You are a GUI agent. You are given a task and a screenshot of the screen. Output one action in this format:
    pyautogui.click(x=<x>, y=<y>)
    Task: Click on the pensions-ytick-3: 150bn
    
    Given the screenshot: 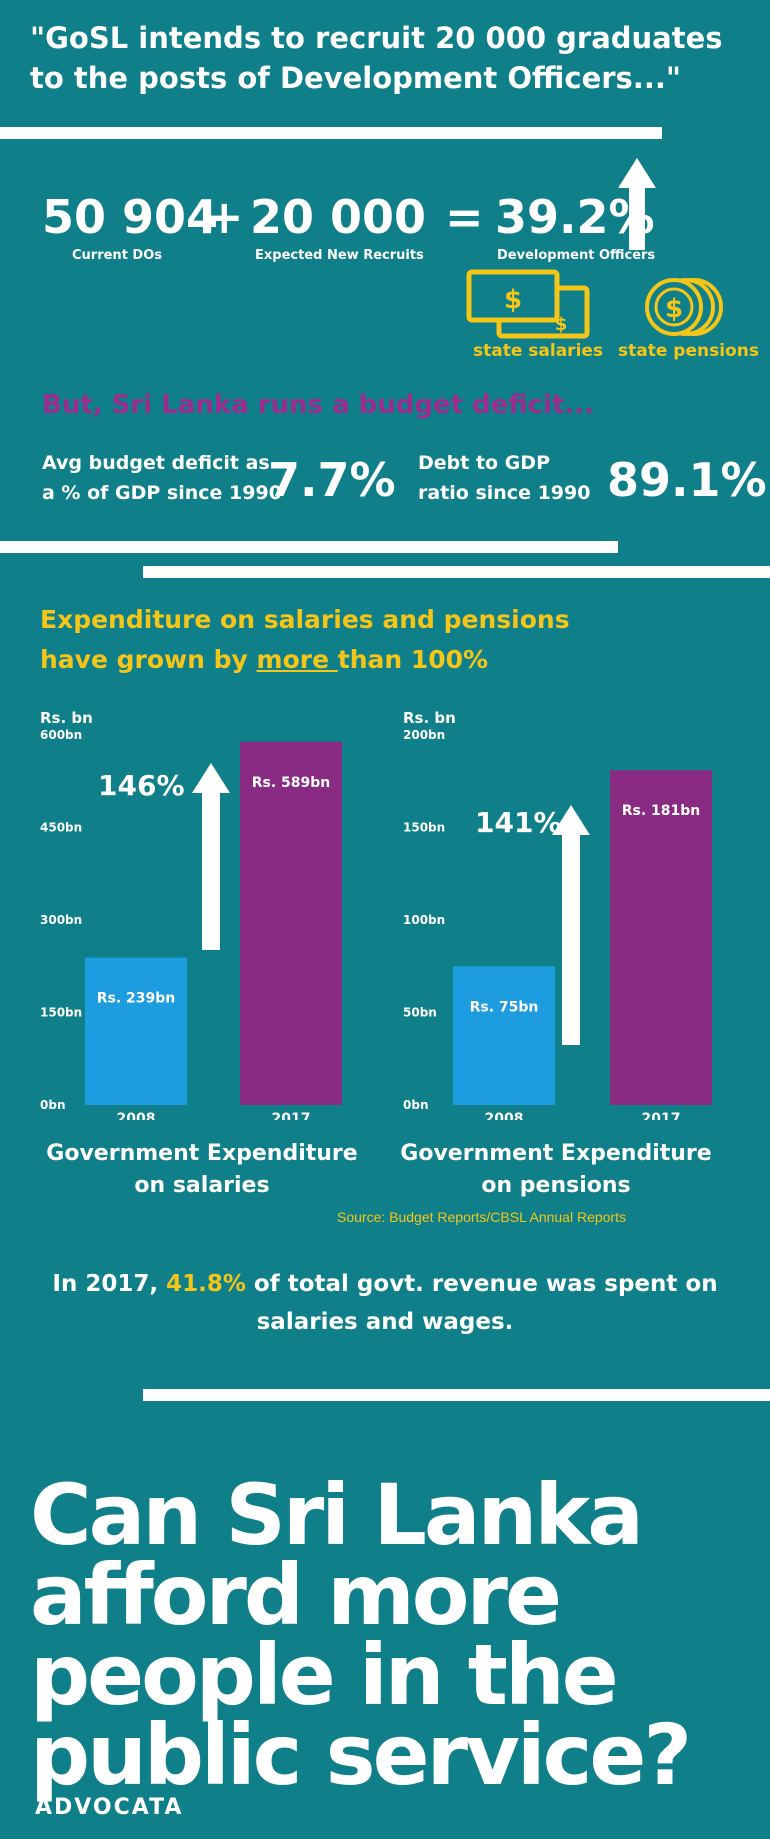 What is the action you would take?
    pyautogui.click(x=424, y=828)
    